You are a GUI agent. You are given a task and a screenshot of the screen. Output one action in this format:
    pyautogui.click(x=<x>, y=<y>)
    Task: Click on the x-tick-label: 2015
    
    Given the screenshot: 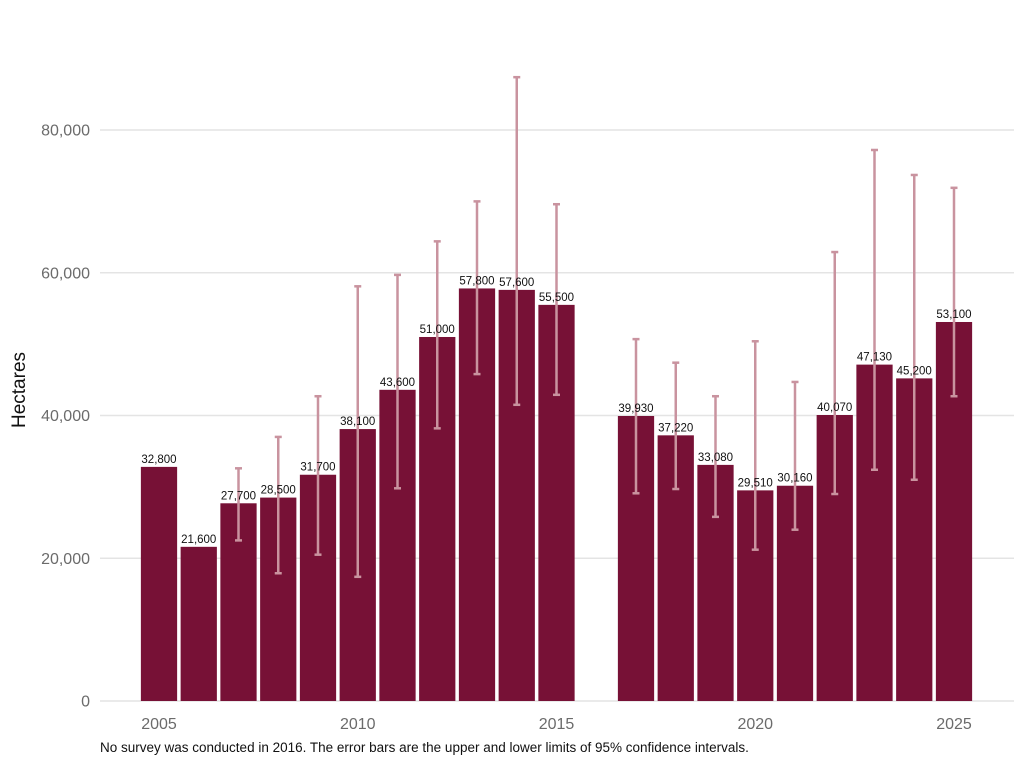 What is the action you would take?
    pyautogui.click(x=557, y=724)
    